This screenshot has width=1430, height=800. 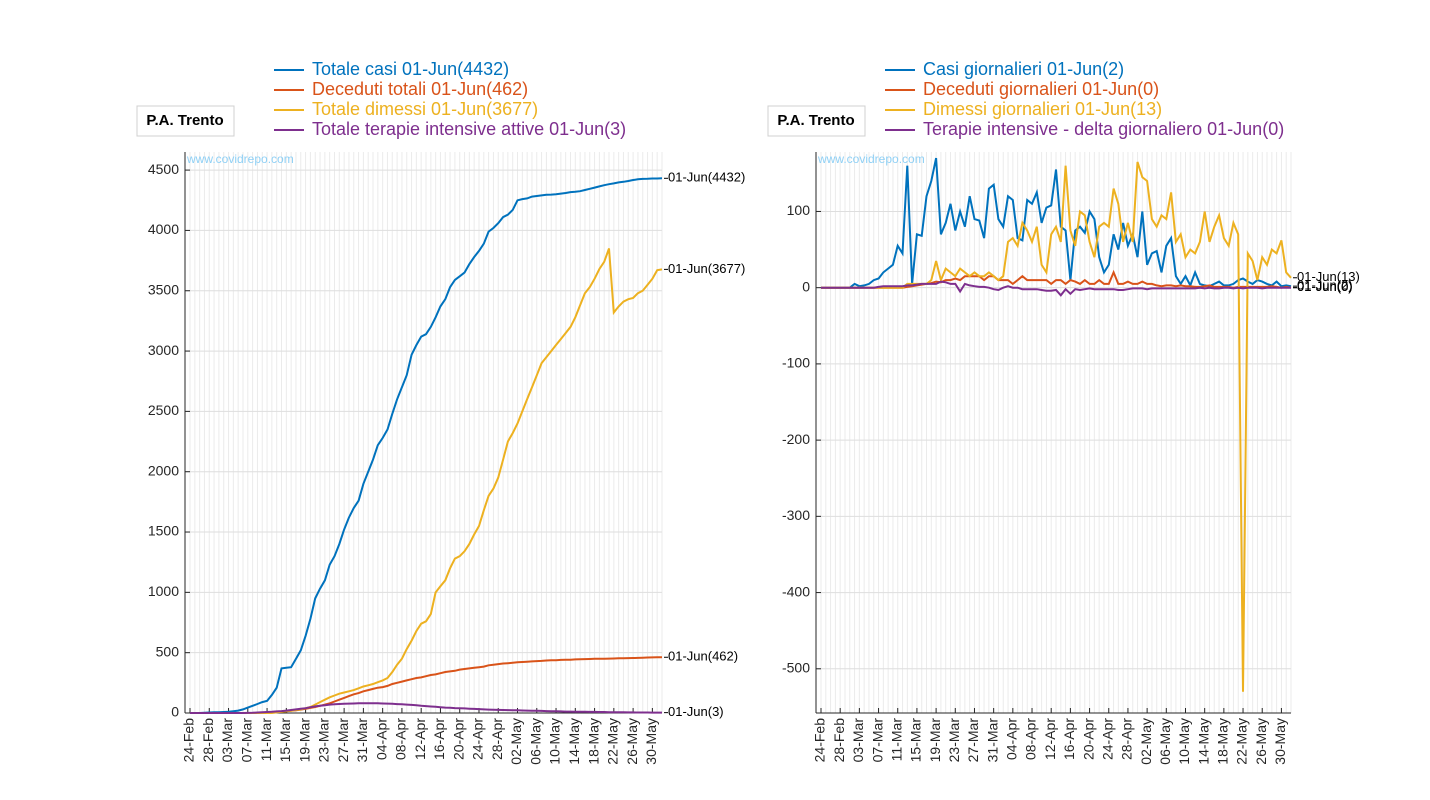 I want to click on end-label: 01-Jun(4432), so click(x=706, y=177).